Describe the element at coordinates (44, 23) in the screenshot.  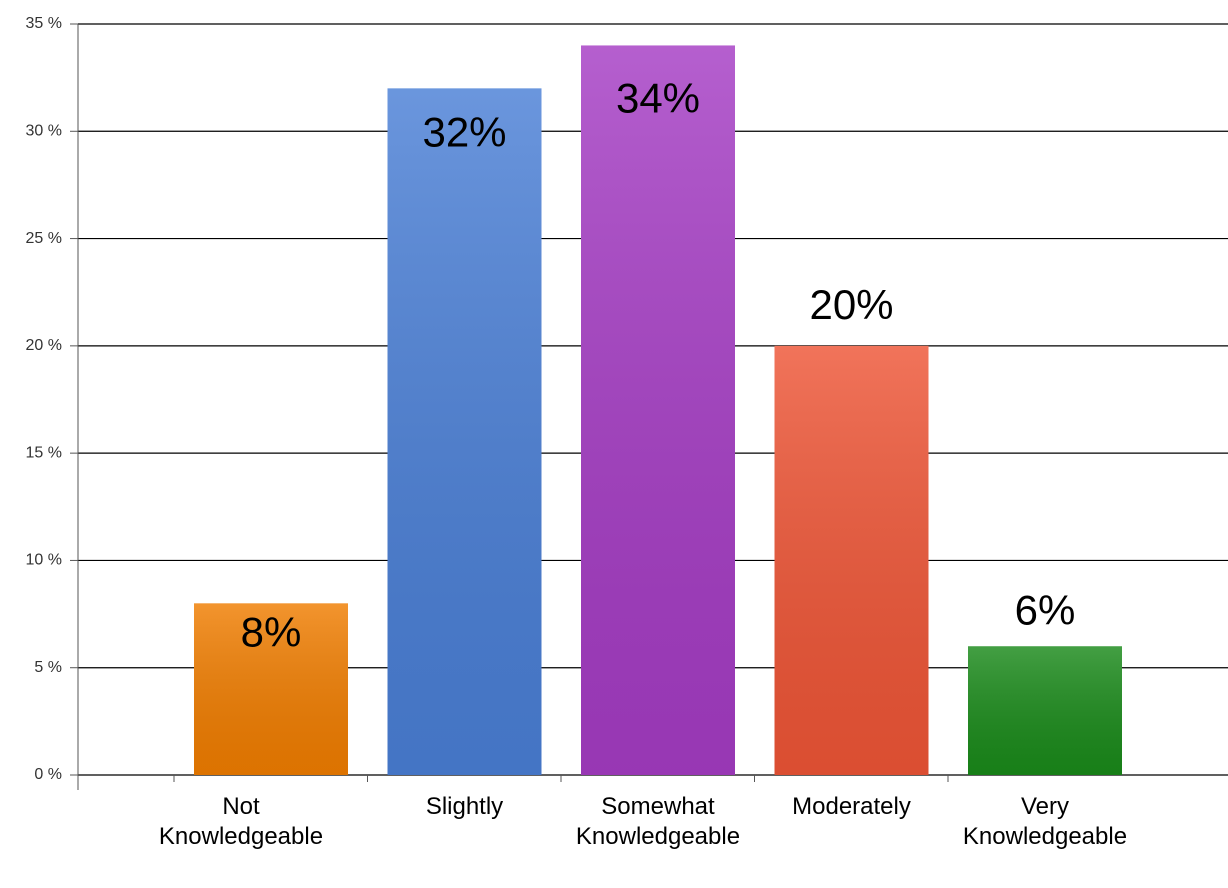
I see `y-tick-label: 35 %` at that location.